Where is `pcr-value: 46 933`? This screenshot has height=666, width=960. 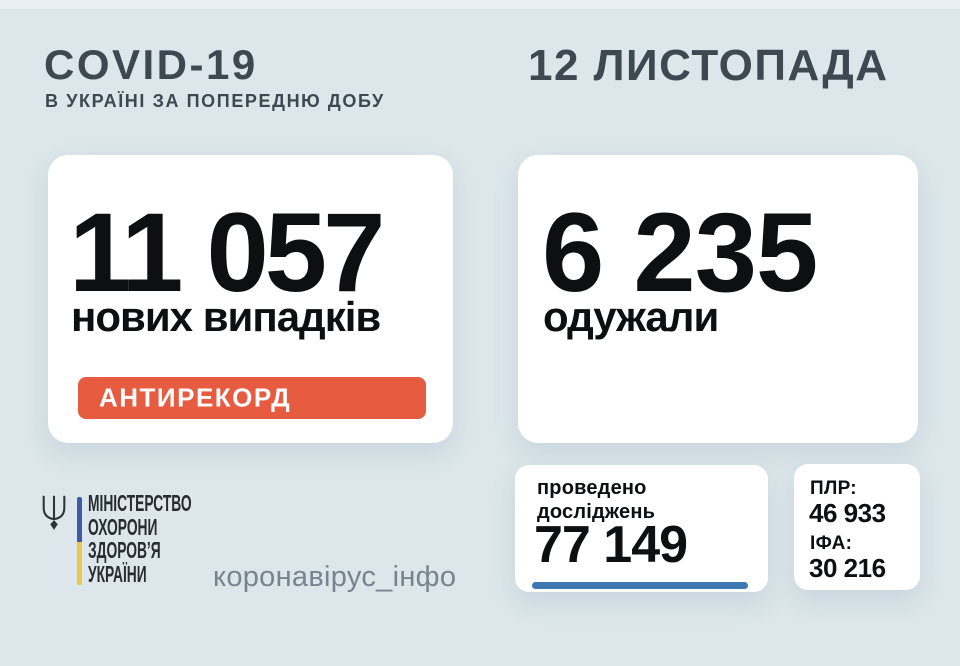 pcr-value: 46 933 is located at coordinates (847, 513).